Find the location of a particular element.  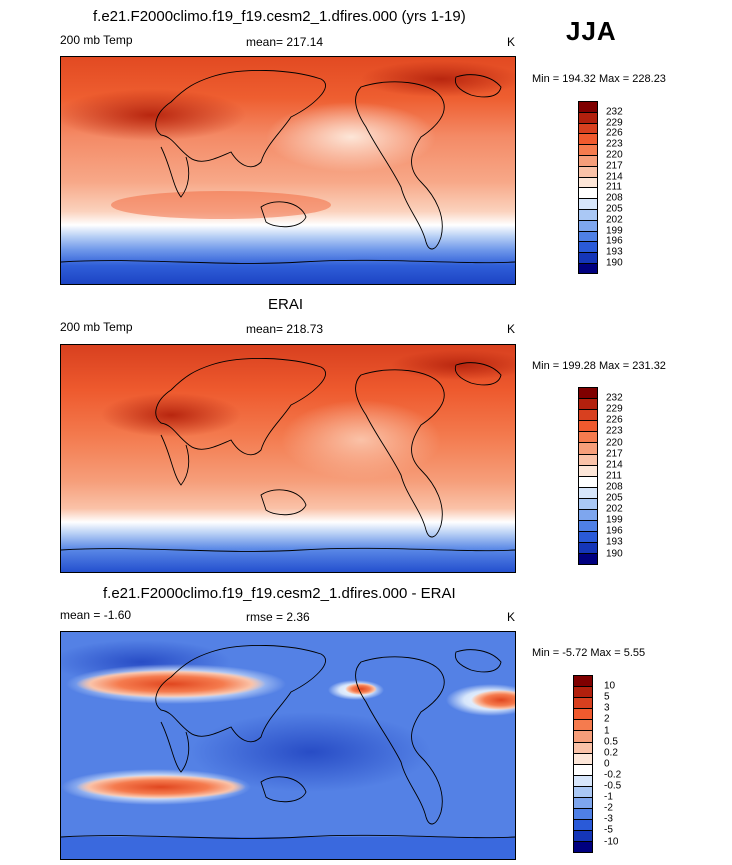

panel-1-units-label: K is located at coordinates (511, 42).